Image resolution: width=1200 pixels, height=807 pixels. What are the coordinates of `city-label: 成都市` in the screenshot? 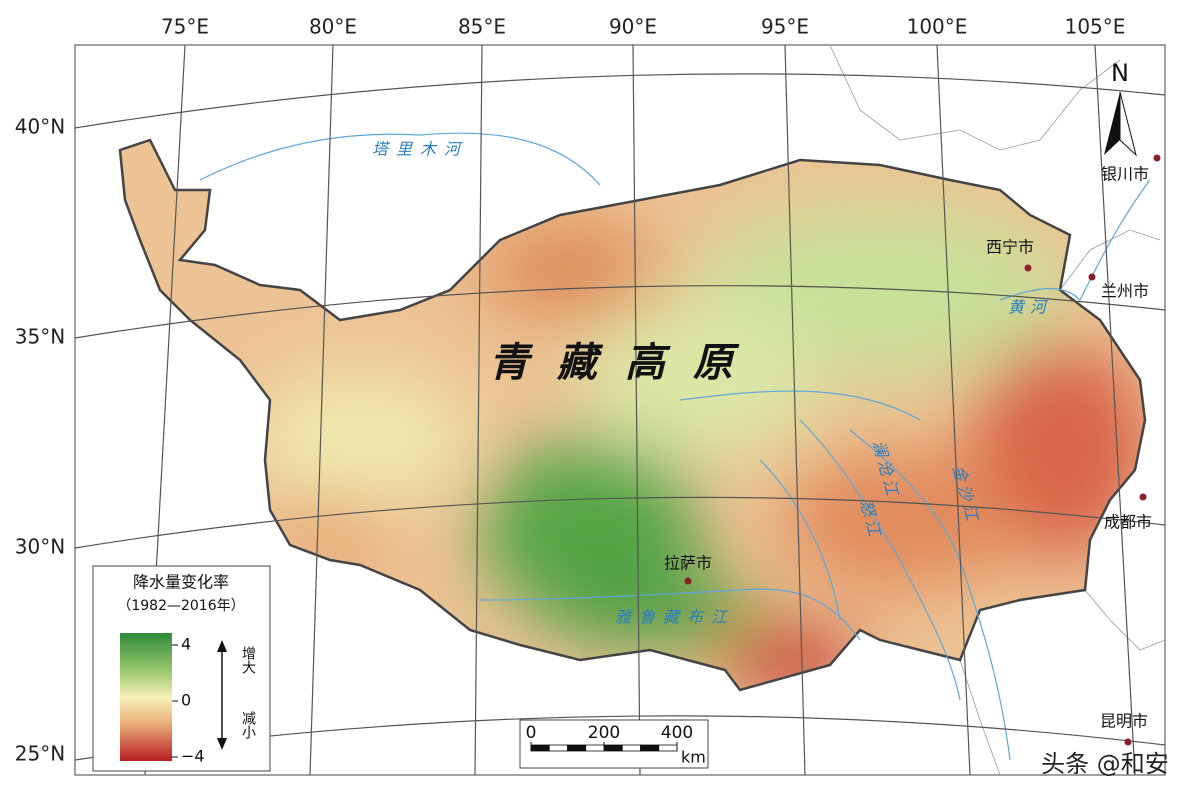 It's located at (1128, 522).